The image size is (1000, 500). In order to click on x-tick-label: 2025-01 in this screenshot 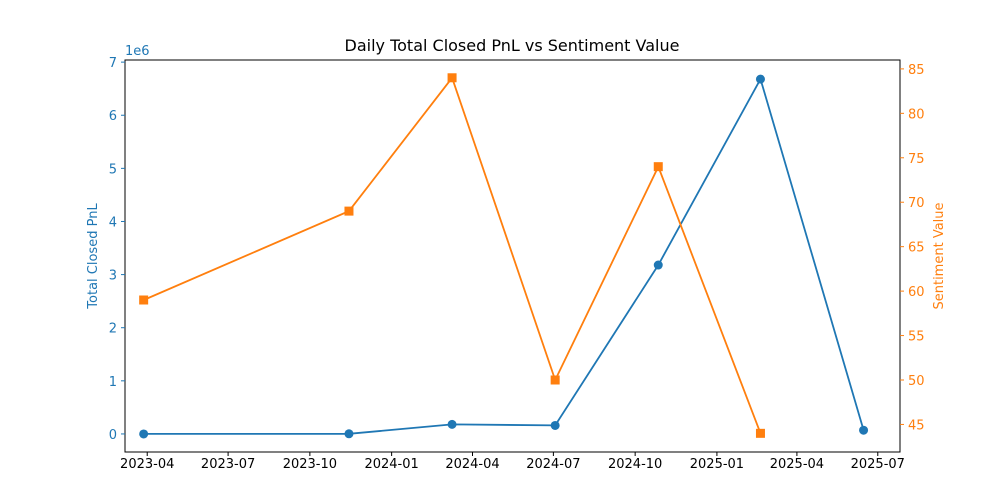, I will do `click(717, 464)`.